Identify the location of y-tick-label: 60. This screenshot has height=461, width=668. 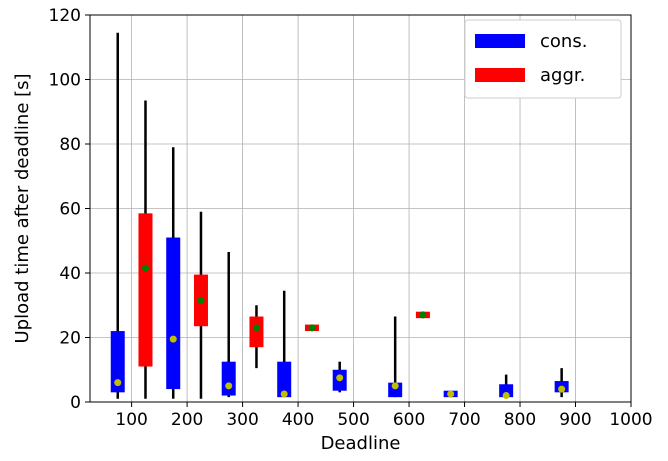
(70, 210).